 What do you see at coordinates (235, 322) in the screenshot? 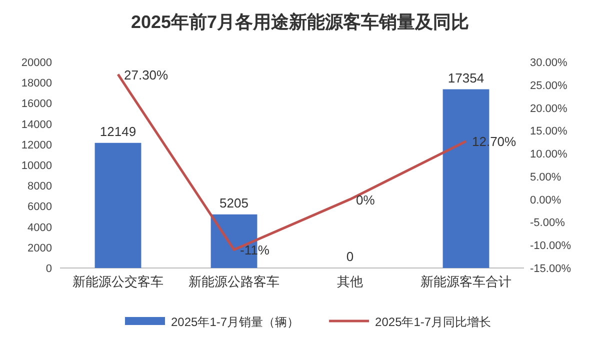
I see `legend-label: 2025年1-7月销量（辆）` at bounding box center [235, 322].